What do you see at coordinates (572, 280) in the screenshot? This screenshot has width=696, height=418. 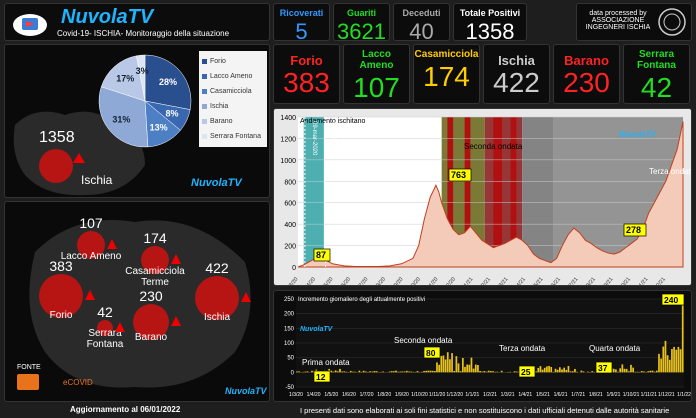 I see `x-tick-label: 1/7/21` at bounding box center [572, 280].